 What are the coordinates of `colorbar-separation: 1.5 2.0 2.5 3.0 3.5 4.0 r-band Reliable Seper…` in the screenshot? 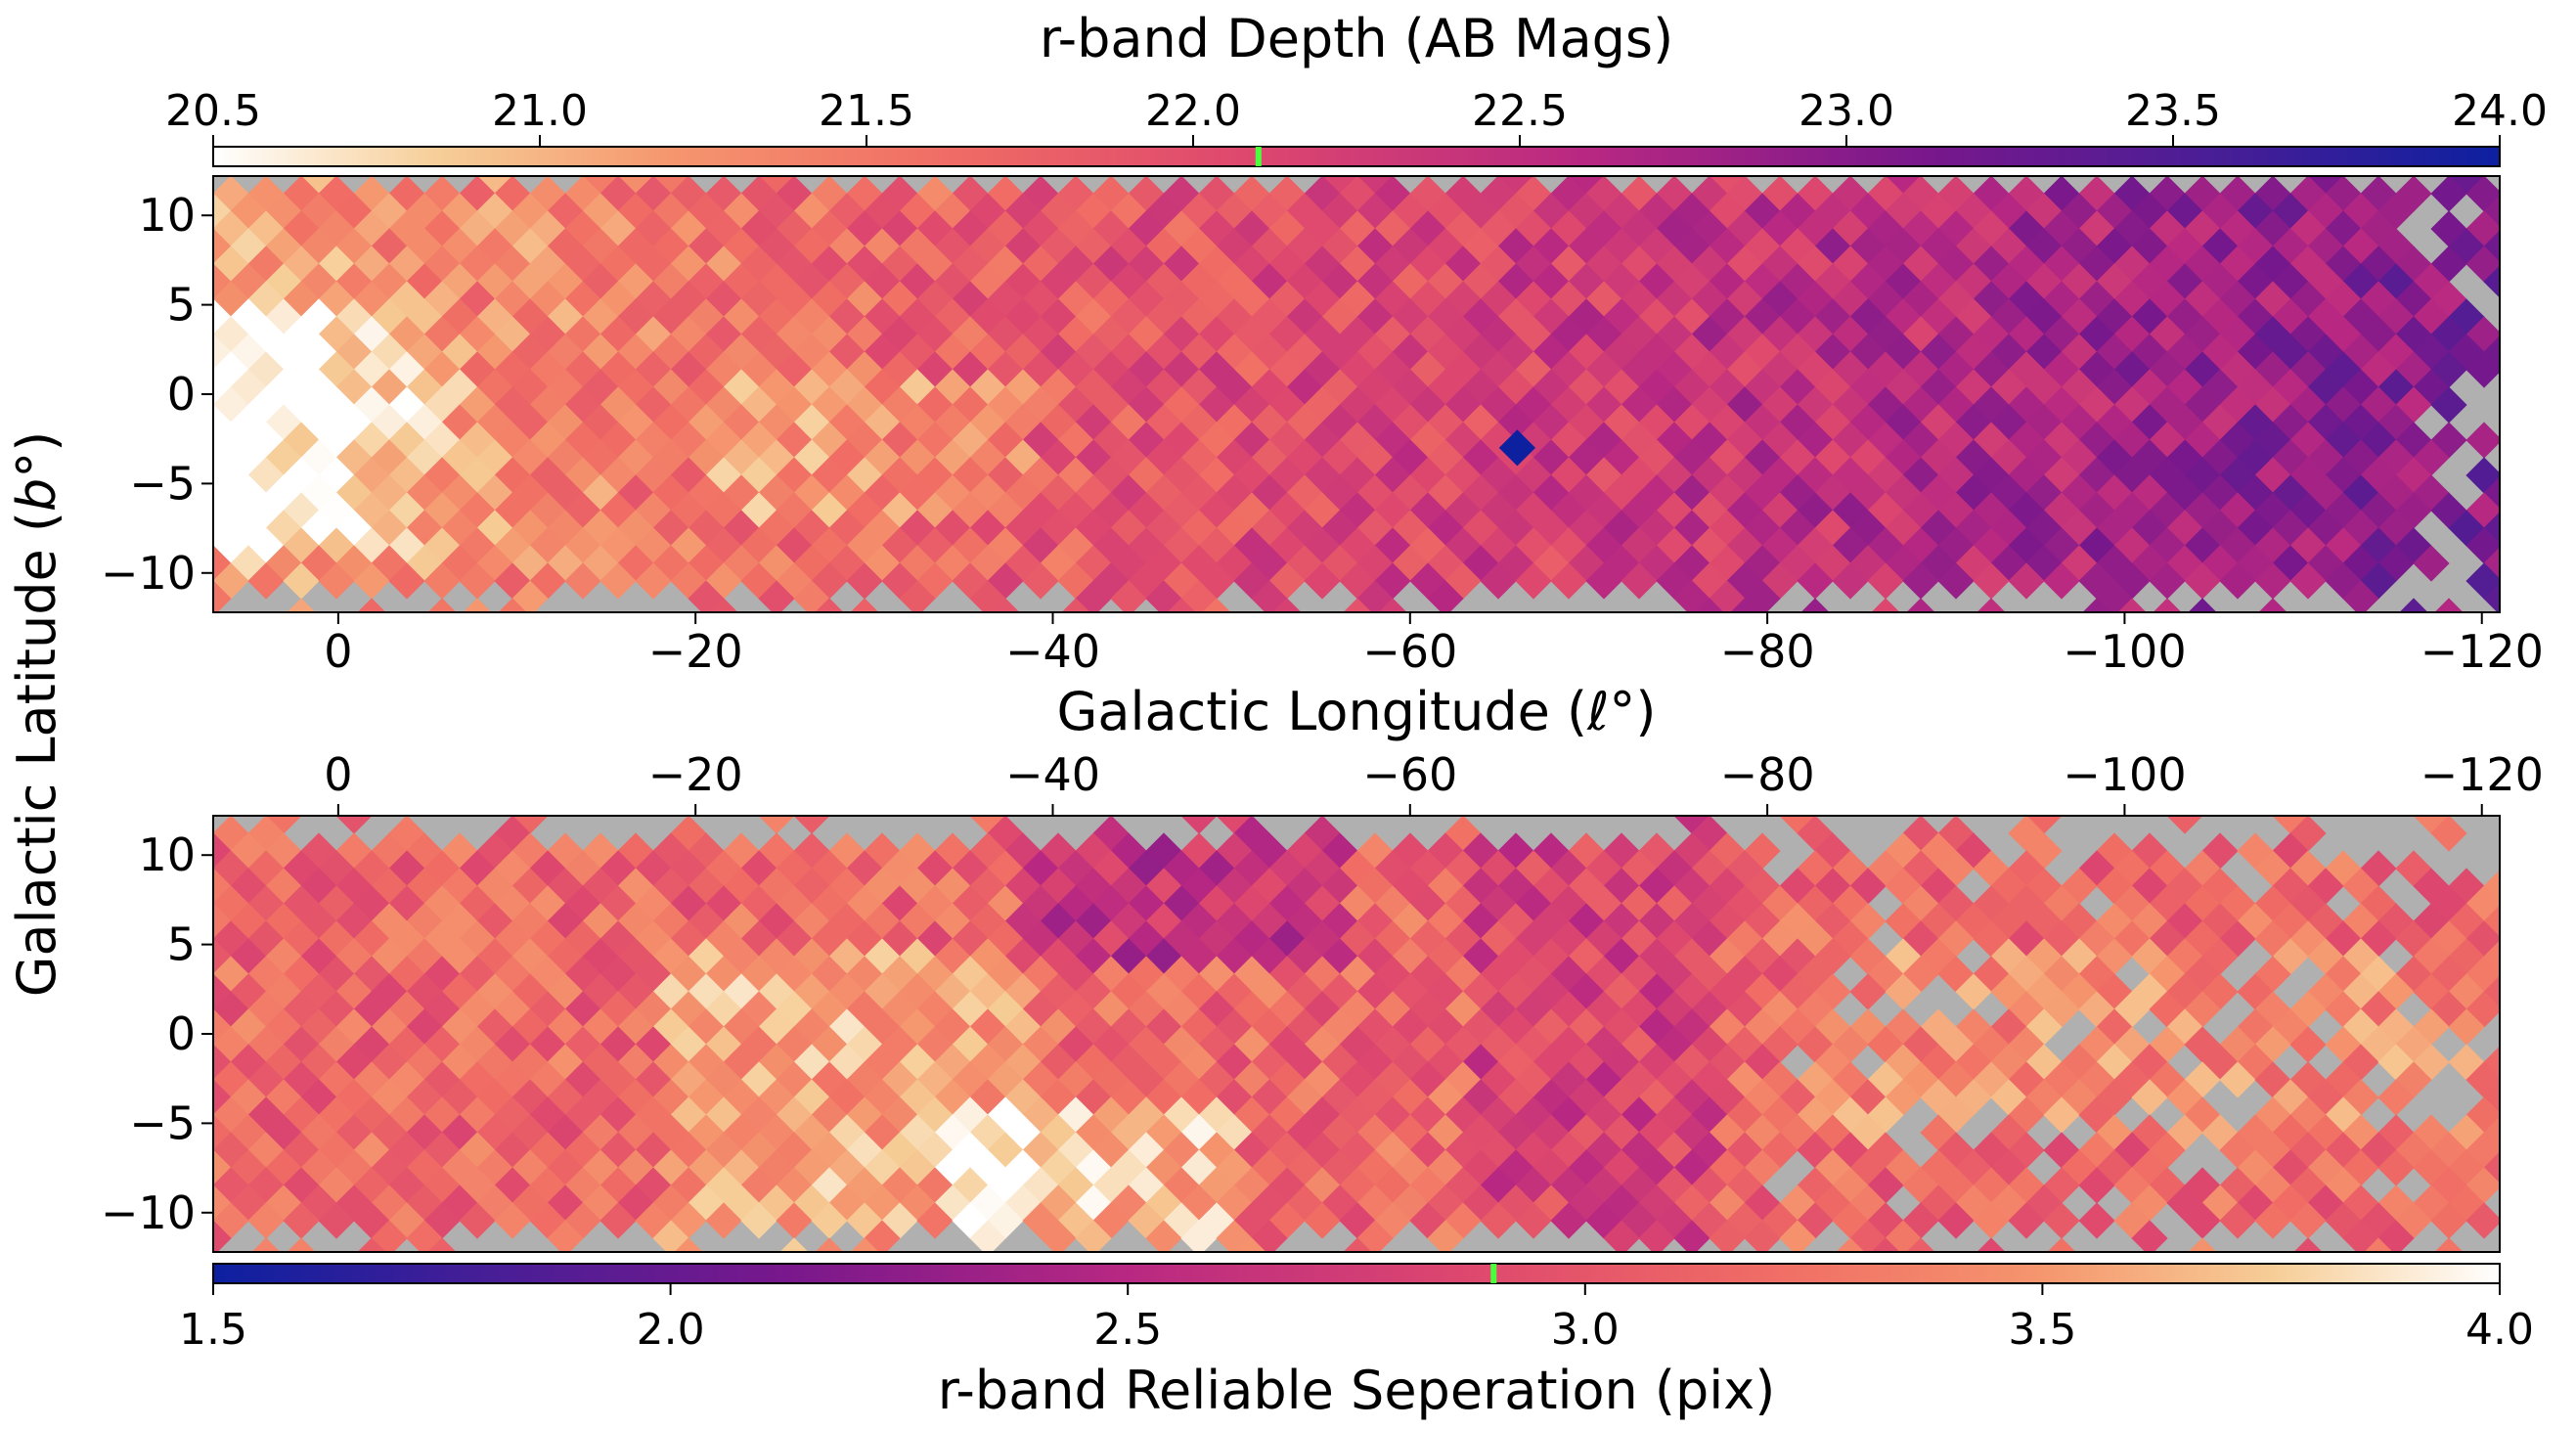 It's located at (1356, 1342).